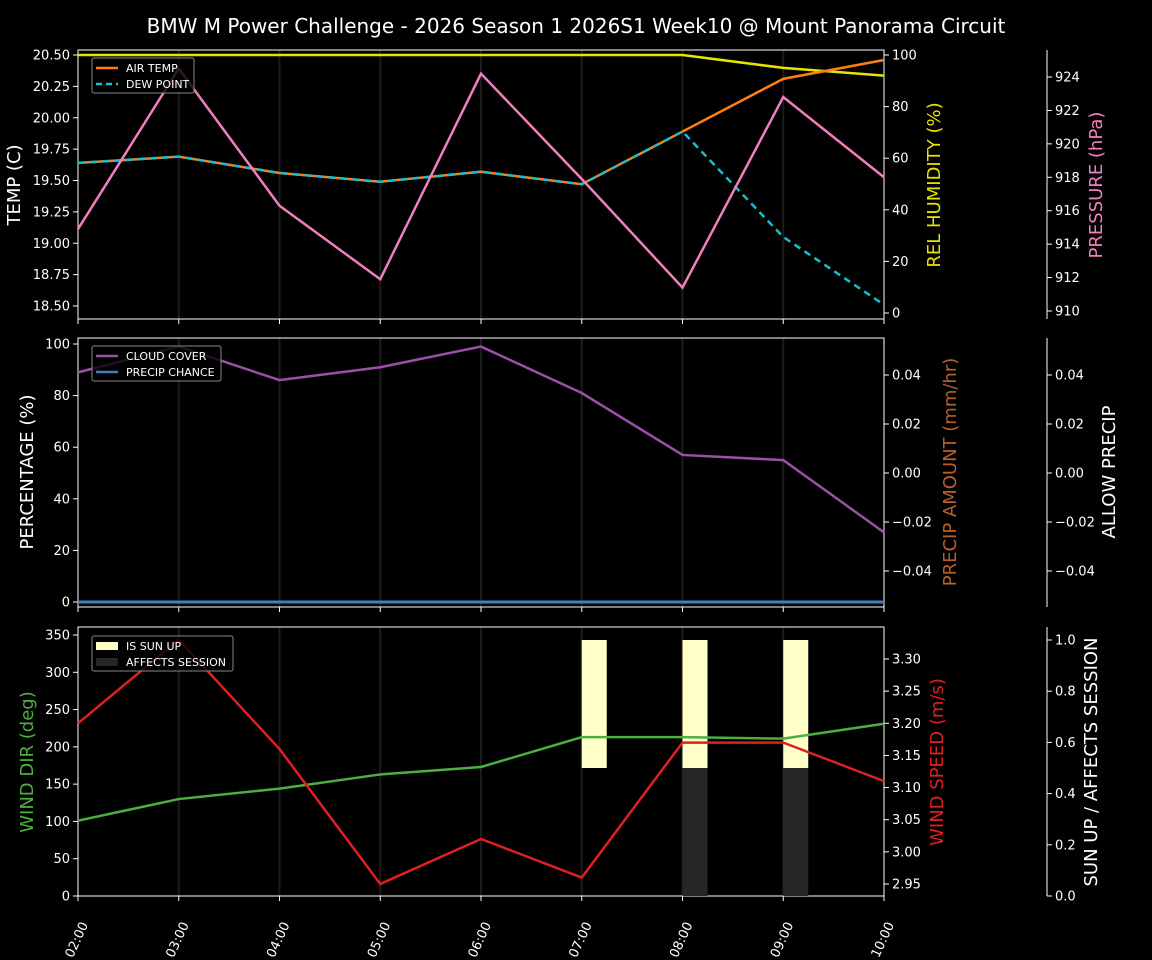 The height and width of the screenshot is (960, 1152). What do you see at coordinates (481, 65) in the screenshot?
I see `humidity-line` at bounding box center [481, 65].